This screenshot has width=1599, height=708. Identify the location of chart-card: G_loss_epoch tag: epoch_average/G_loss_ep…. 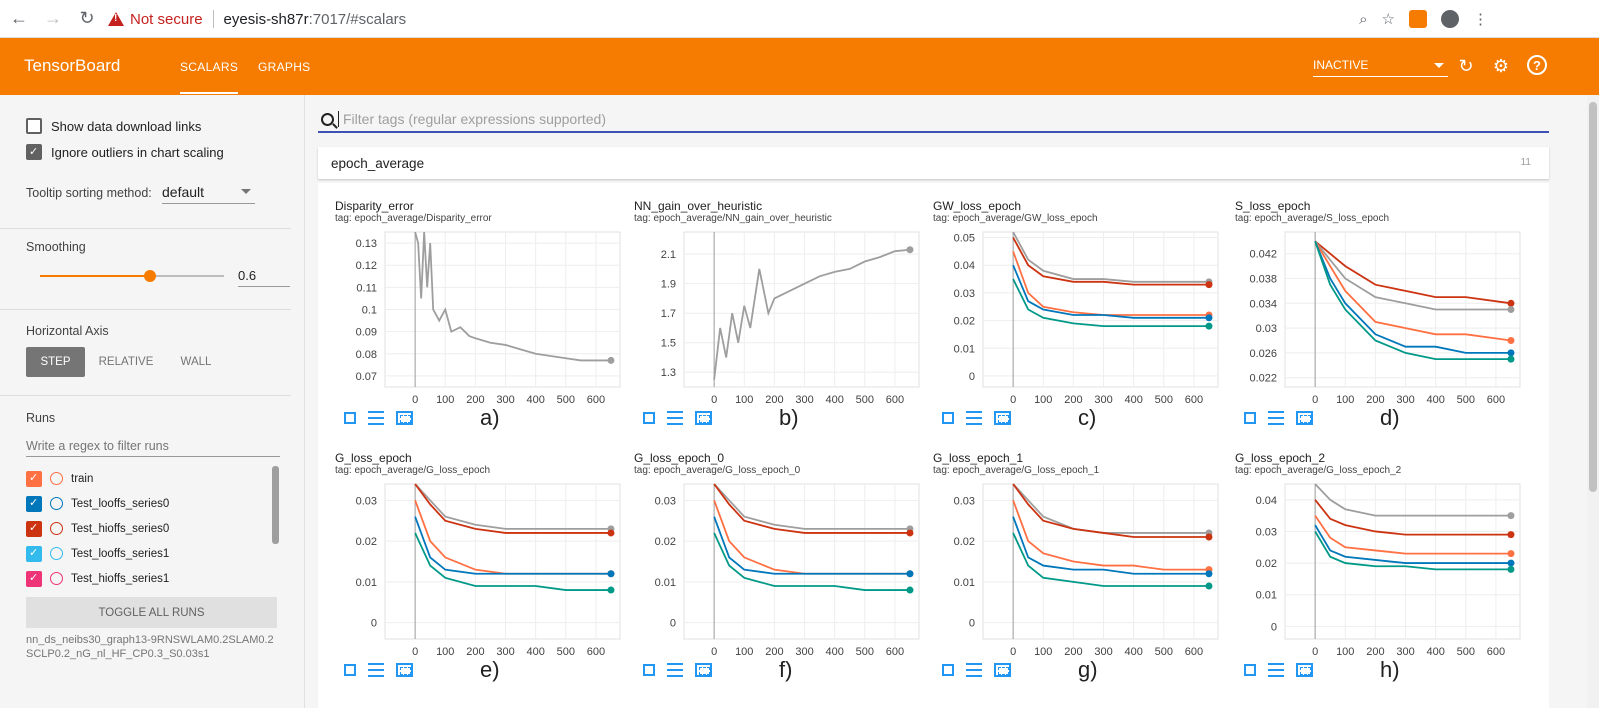
(477, 560).